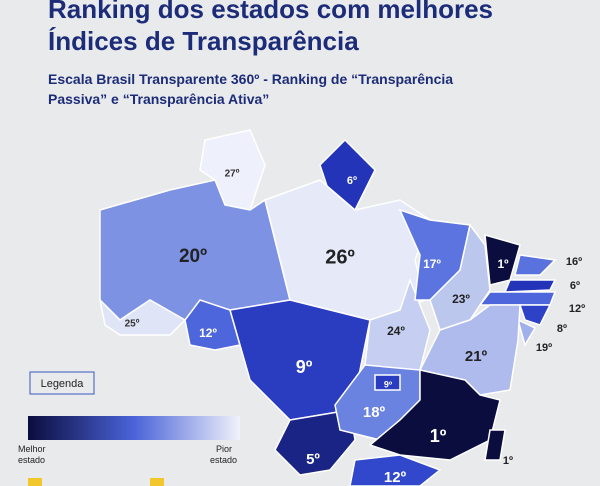 This screenshot has height=486, width=600. What do you see at coordinates (313, 459) in the screenshot?
I see `state-rank: 5º` at bounding box center [313, 459].